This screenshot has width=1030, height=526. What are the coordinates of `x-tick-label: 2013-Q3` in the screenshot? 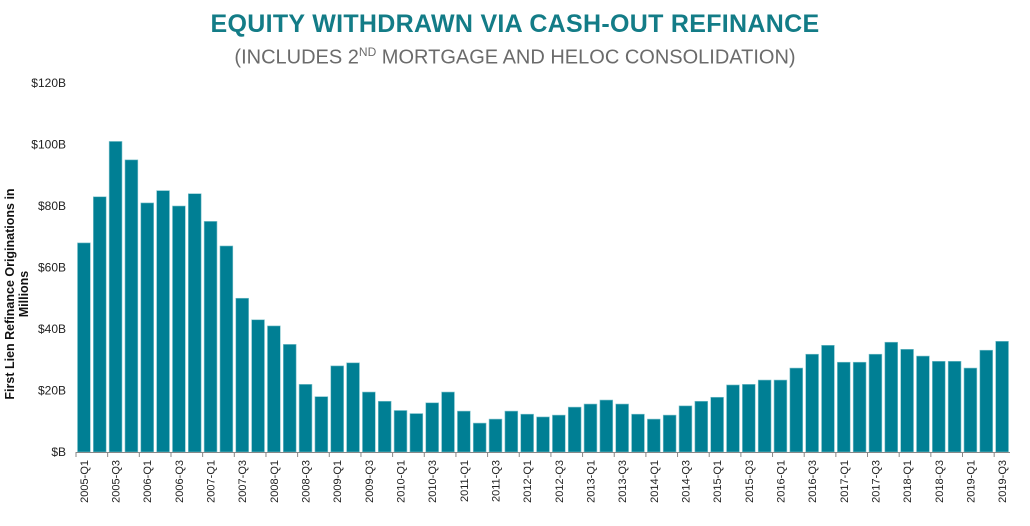 It's located at (623, 481).